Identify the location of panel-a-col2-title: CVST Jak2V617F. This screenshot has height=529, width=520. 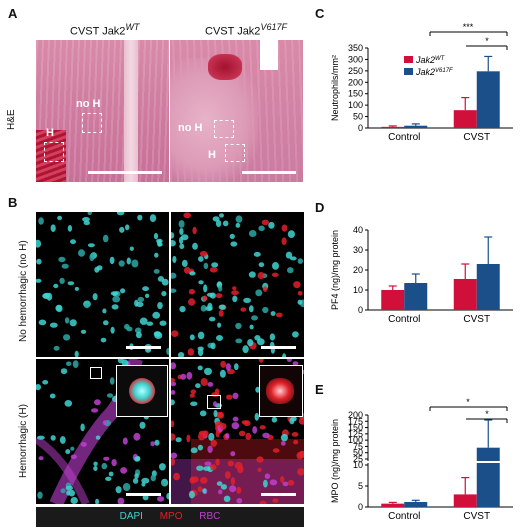
(246, 30).